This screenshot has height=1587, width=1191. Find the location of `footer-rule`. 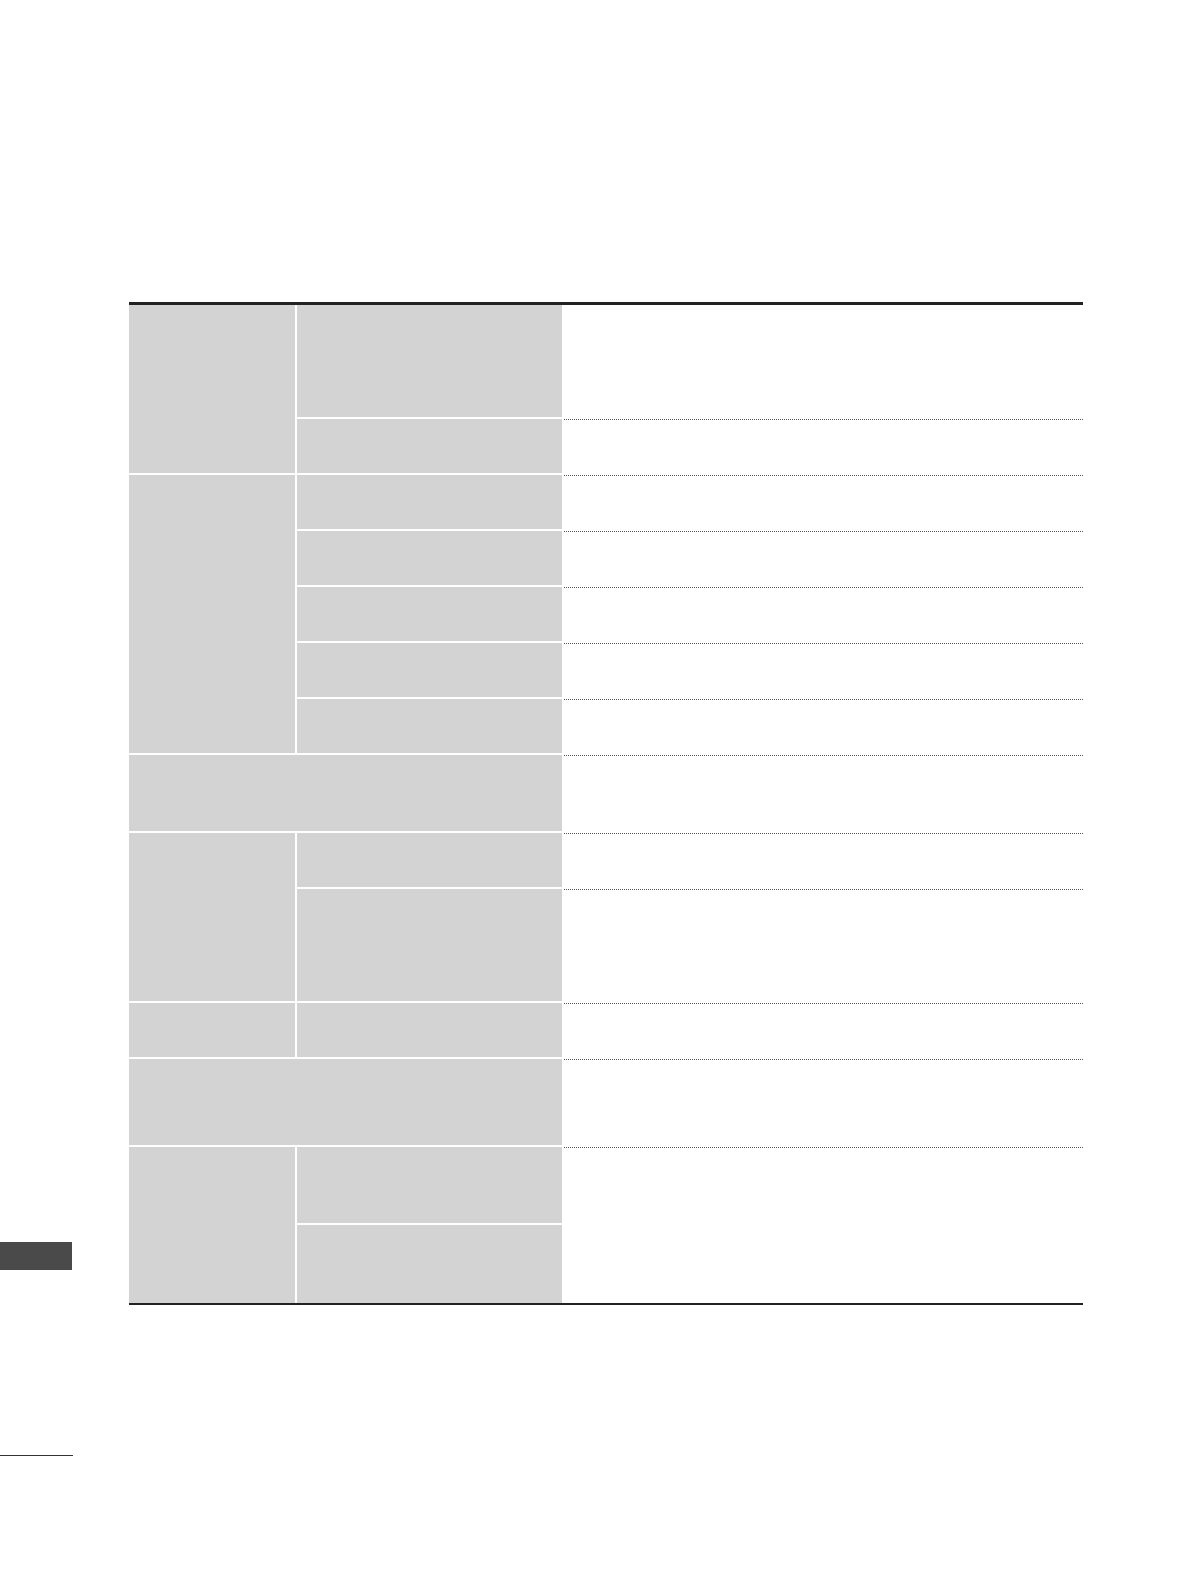

footer-rule is located at coordinates (36, 1455).